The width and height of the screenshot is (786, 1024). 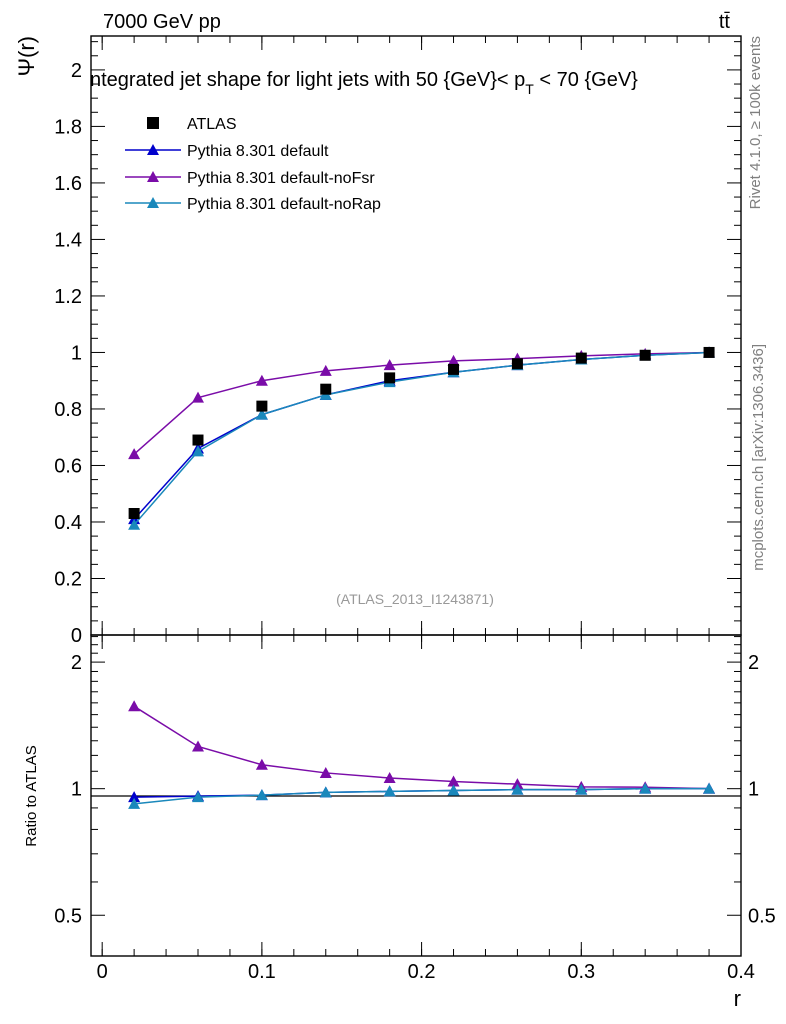 What do you see at coordinates (68, 127) in the screenshot?
I see `y-tick-label-main: 1.8` at bounding box center [68, 127].